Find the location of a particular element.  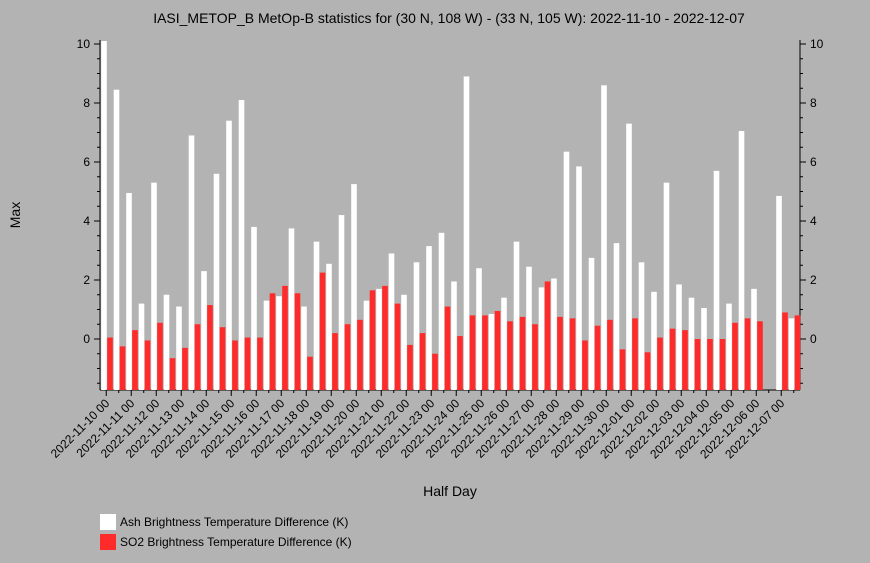

y-tick-label-left: 10 is located at coordinates (84, 44).